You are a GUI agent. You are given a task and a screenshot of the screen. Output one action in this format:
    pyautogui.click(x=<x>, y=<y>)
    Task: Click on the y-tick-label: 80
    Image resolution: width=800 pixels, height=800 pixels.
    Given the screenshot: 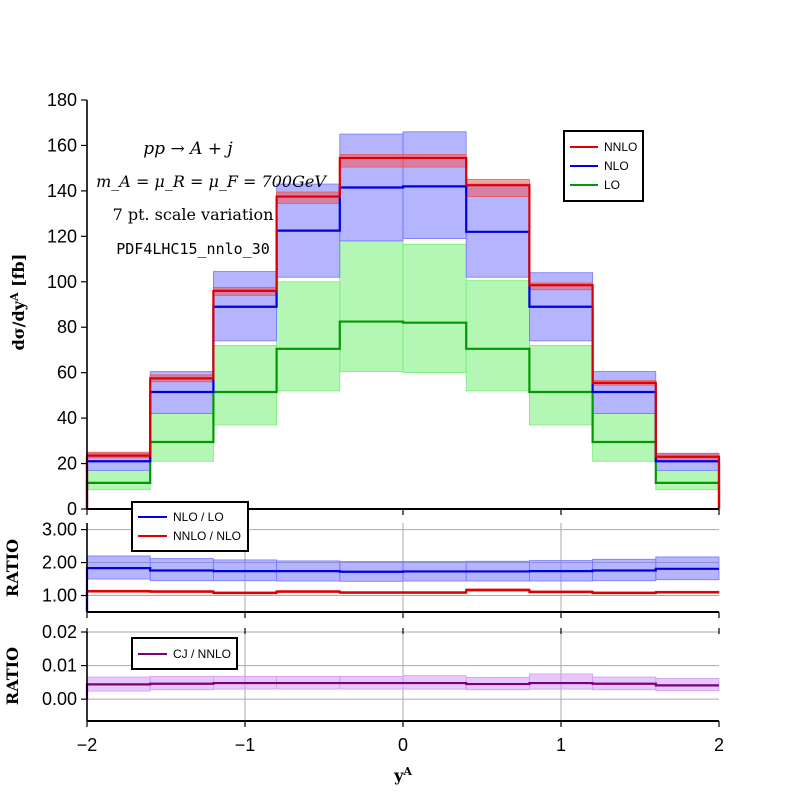 What is the action you would take?
    pyautogui.click(x=67, y=327)
    